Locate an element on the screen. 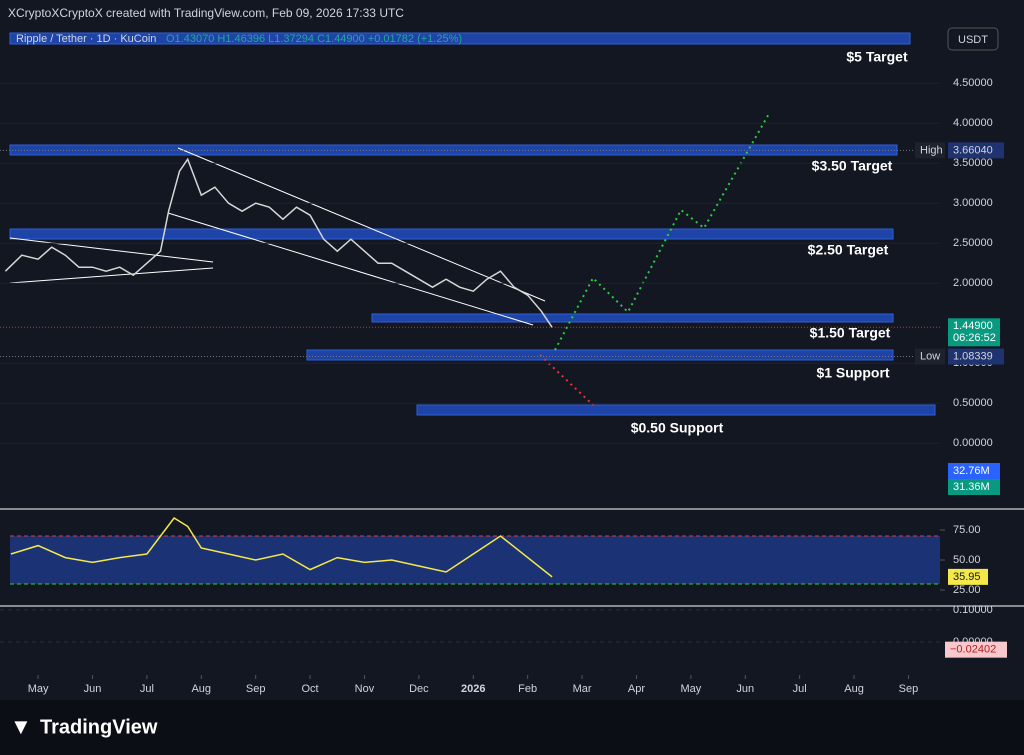 This screenshot has width=1024, height=755. high-label: High is located at coordinates (931, 150).